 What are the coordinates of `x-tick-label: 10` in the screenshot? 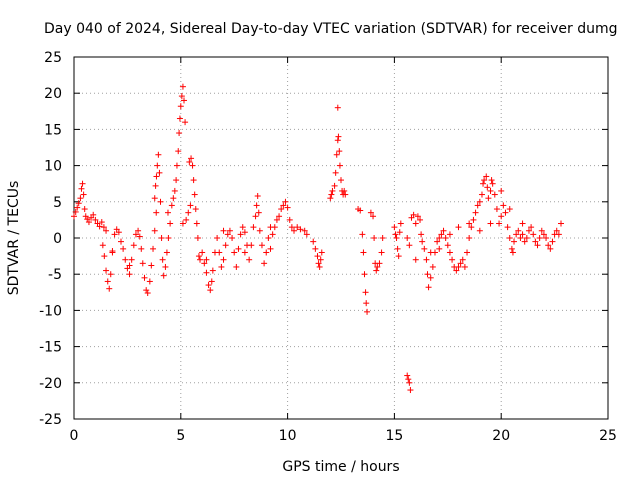 It's located at (288, 436).